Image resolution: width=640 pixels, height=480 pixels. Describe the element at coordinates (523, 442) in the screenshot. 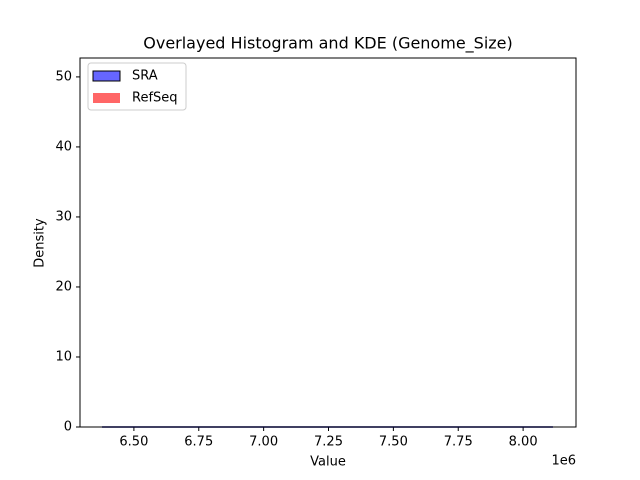

I see `x-tick-label: 8.00` at that location.